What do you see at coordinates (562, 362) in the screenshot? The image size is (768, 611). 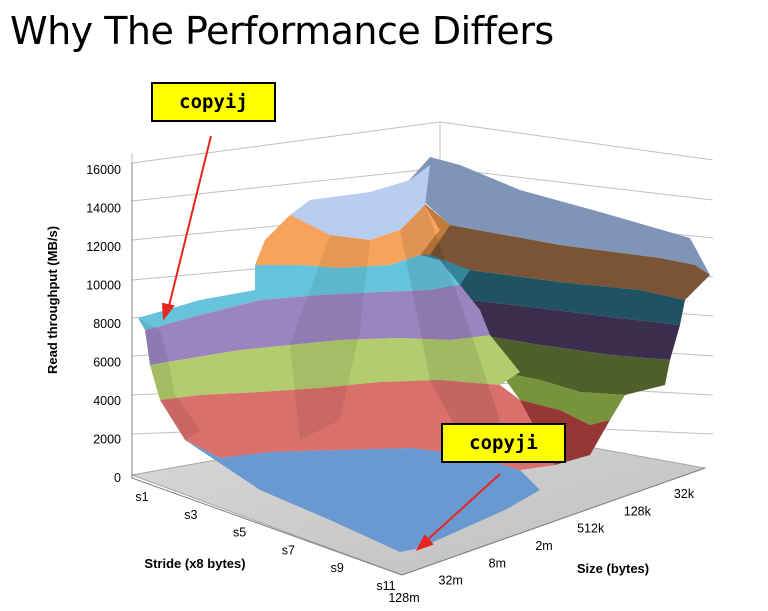 I see `surface-back-olive` at bounding box center [562, 362].